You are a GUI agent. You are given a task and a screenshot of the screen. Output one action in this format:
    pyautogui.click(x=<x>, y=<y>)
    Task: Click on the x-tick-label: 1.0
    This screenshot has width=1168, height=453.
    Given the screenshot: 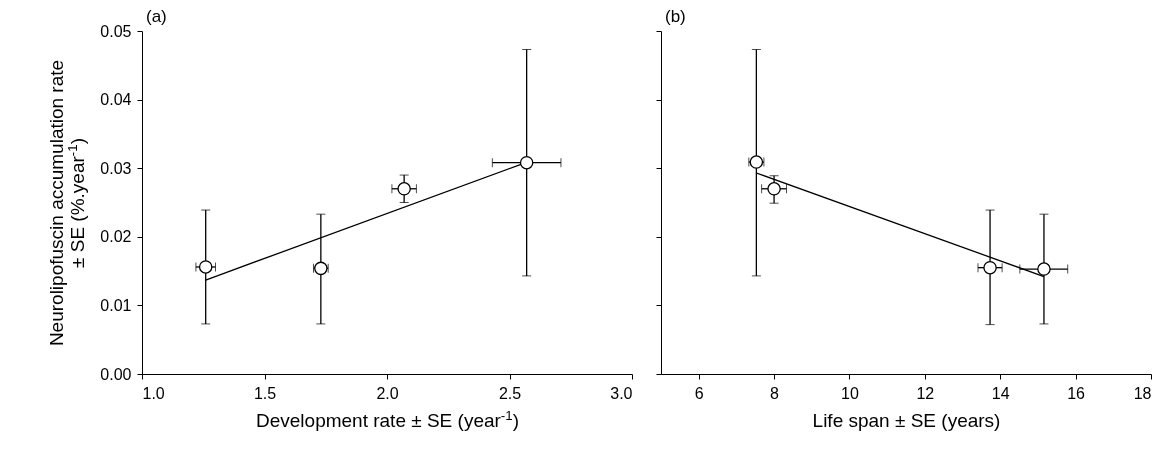 What is the action you would take?
    pyautogui.click(x=153, y=393)
    